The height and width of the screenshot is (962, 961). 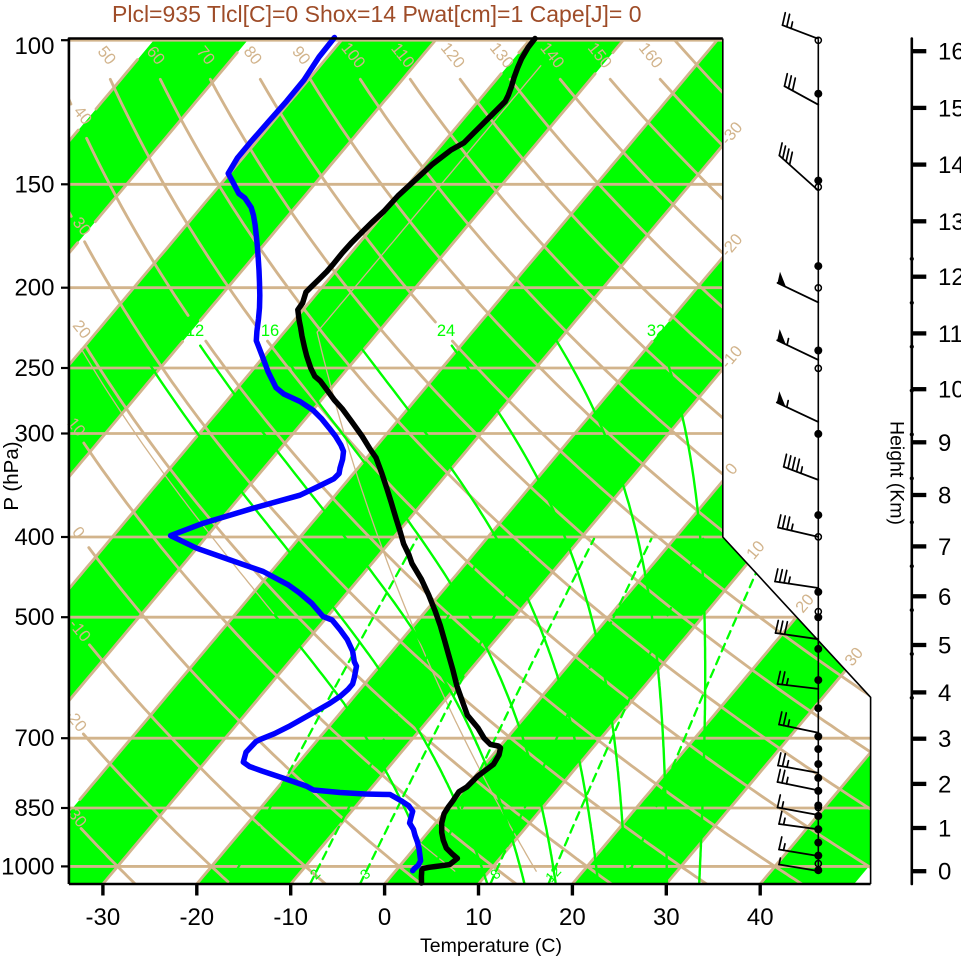 I want to click on svg-text: 1, so click(x=944, y=829).